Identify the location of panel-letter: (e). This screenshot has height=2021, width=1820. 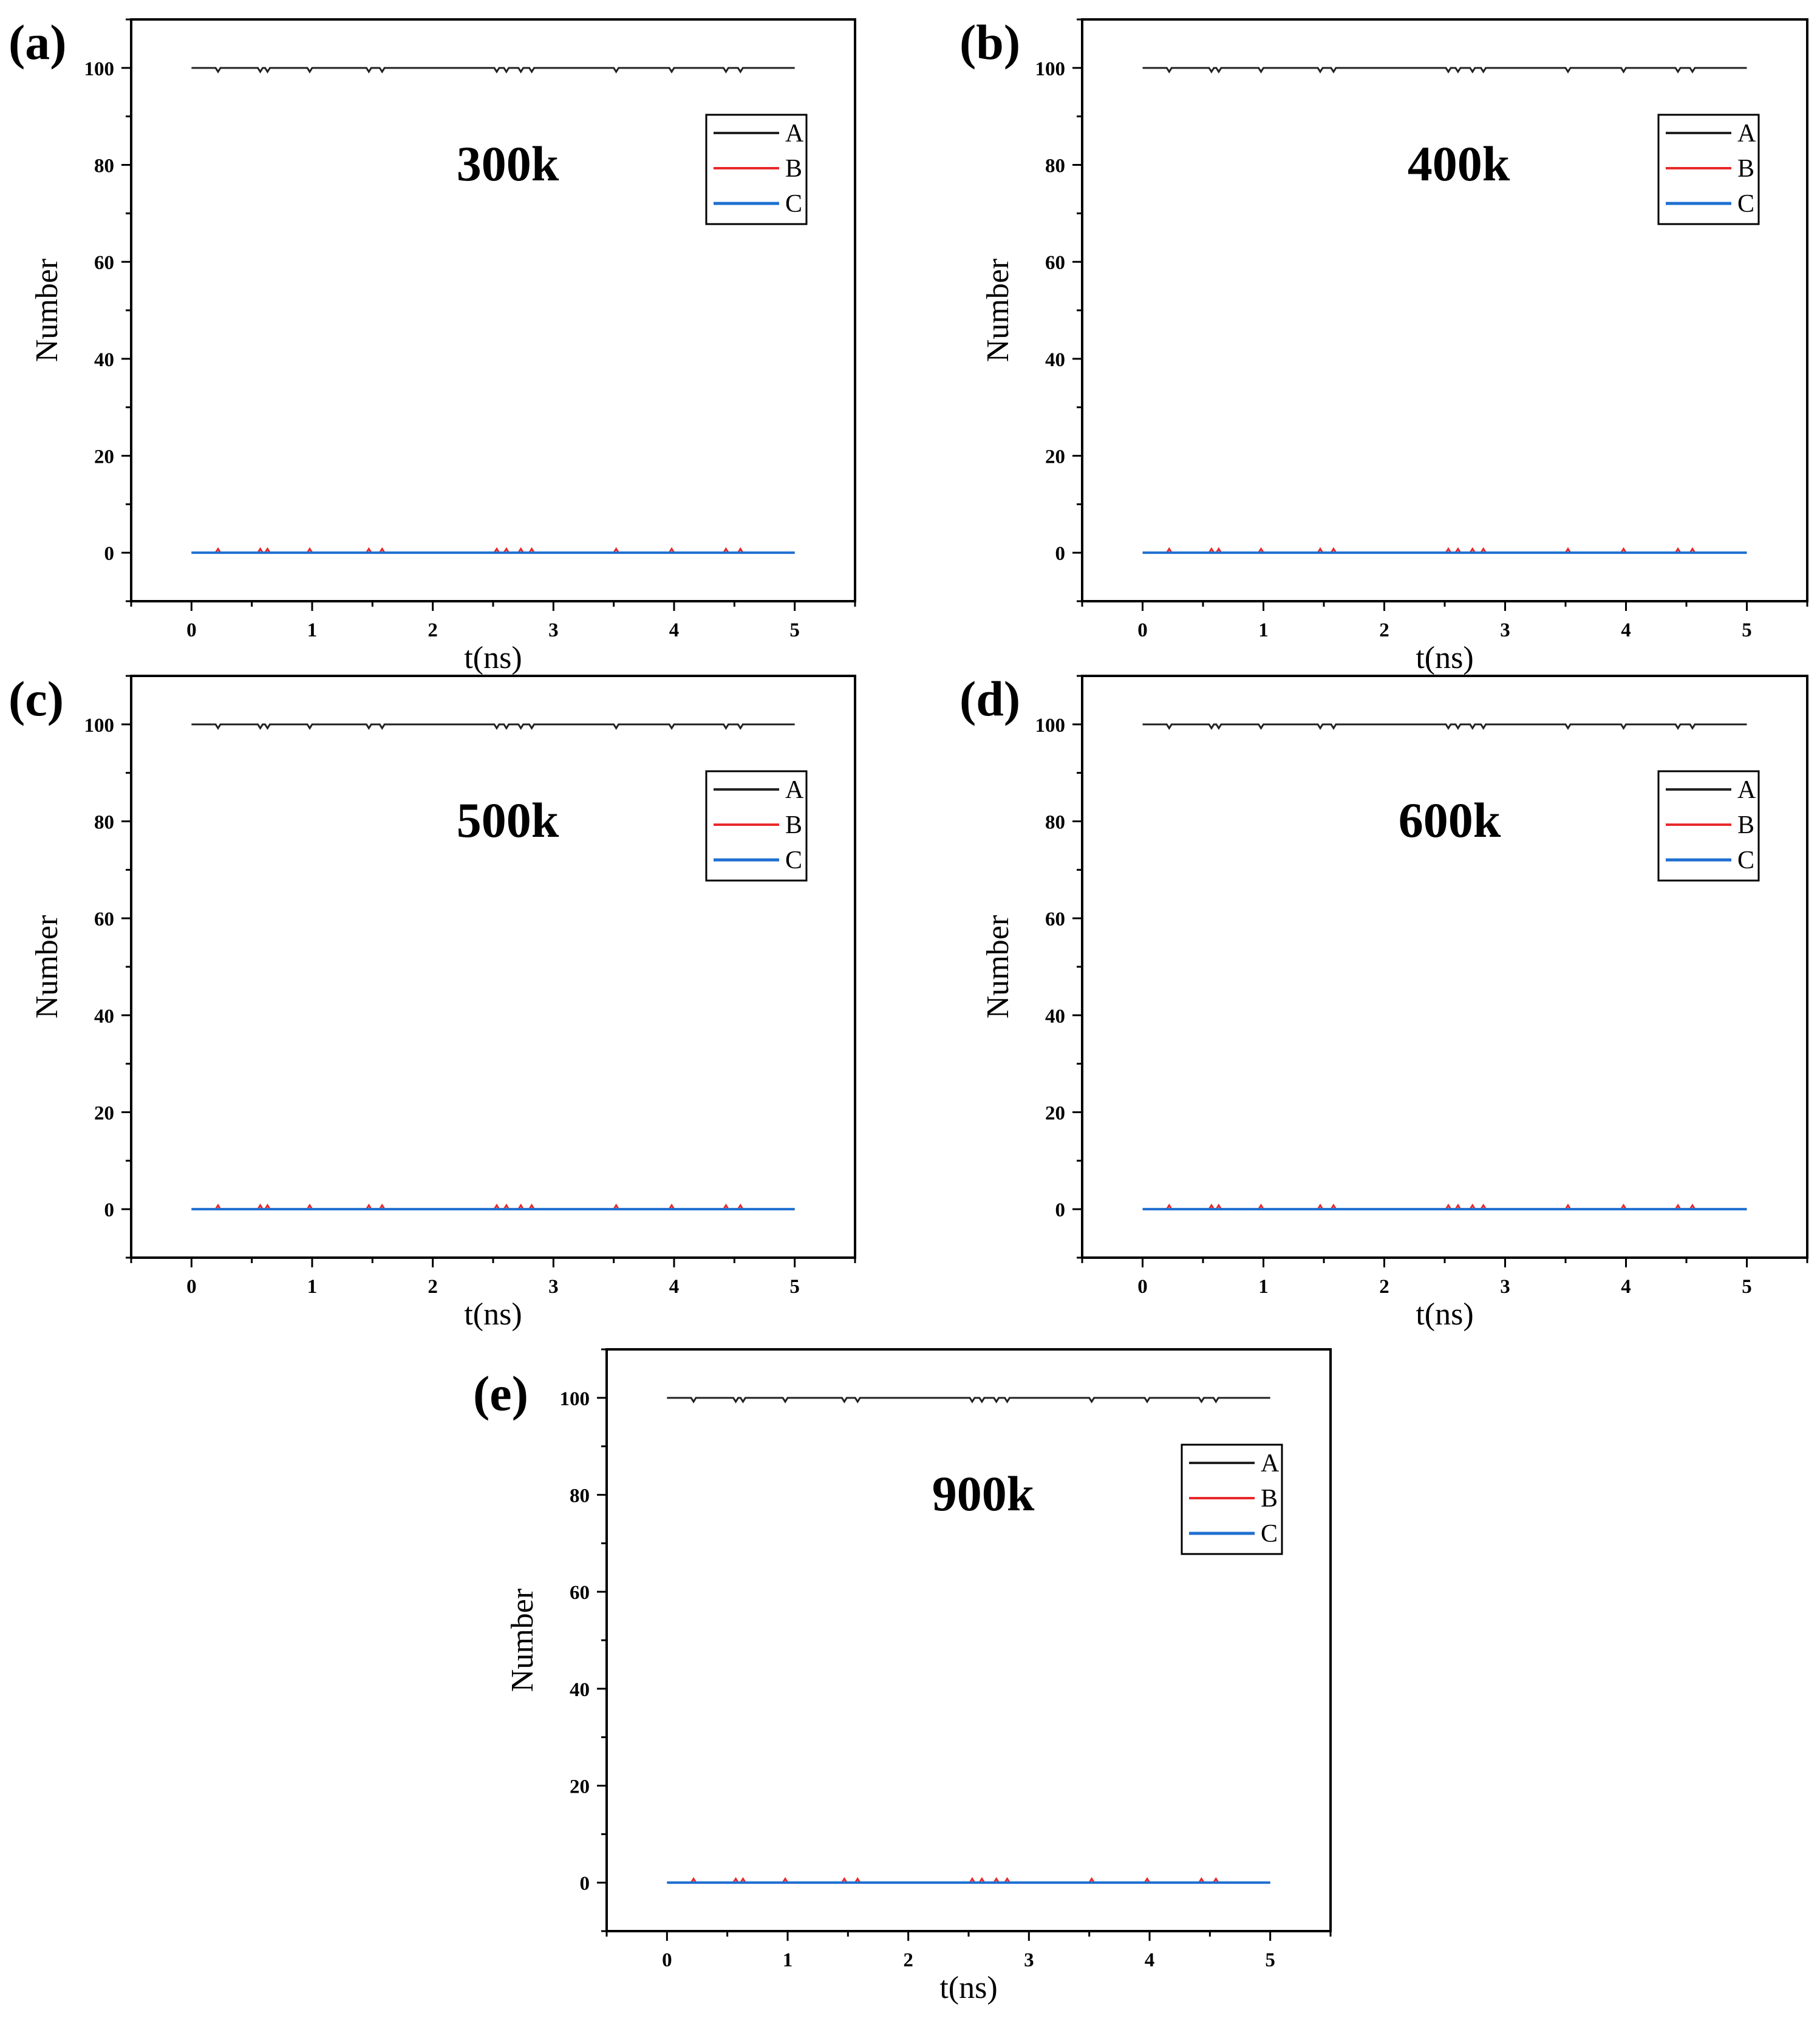
(500, 1393).